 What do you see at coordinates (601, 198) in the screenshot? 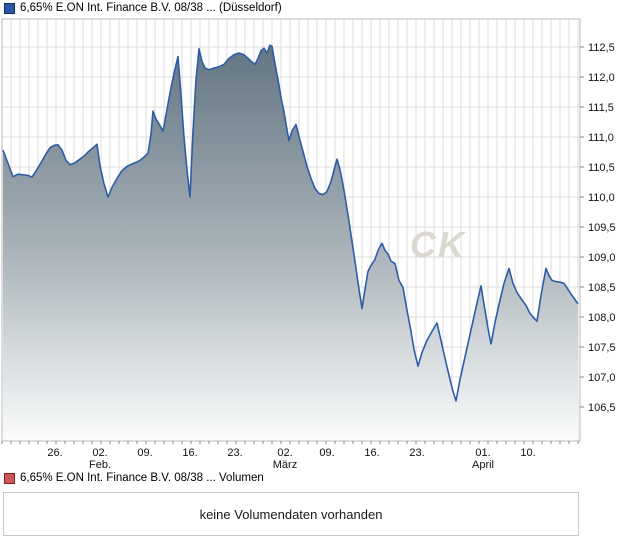
I see `y-axis-label: 110,0` at bounding box center [601, 198].